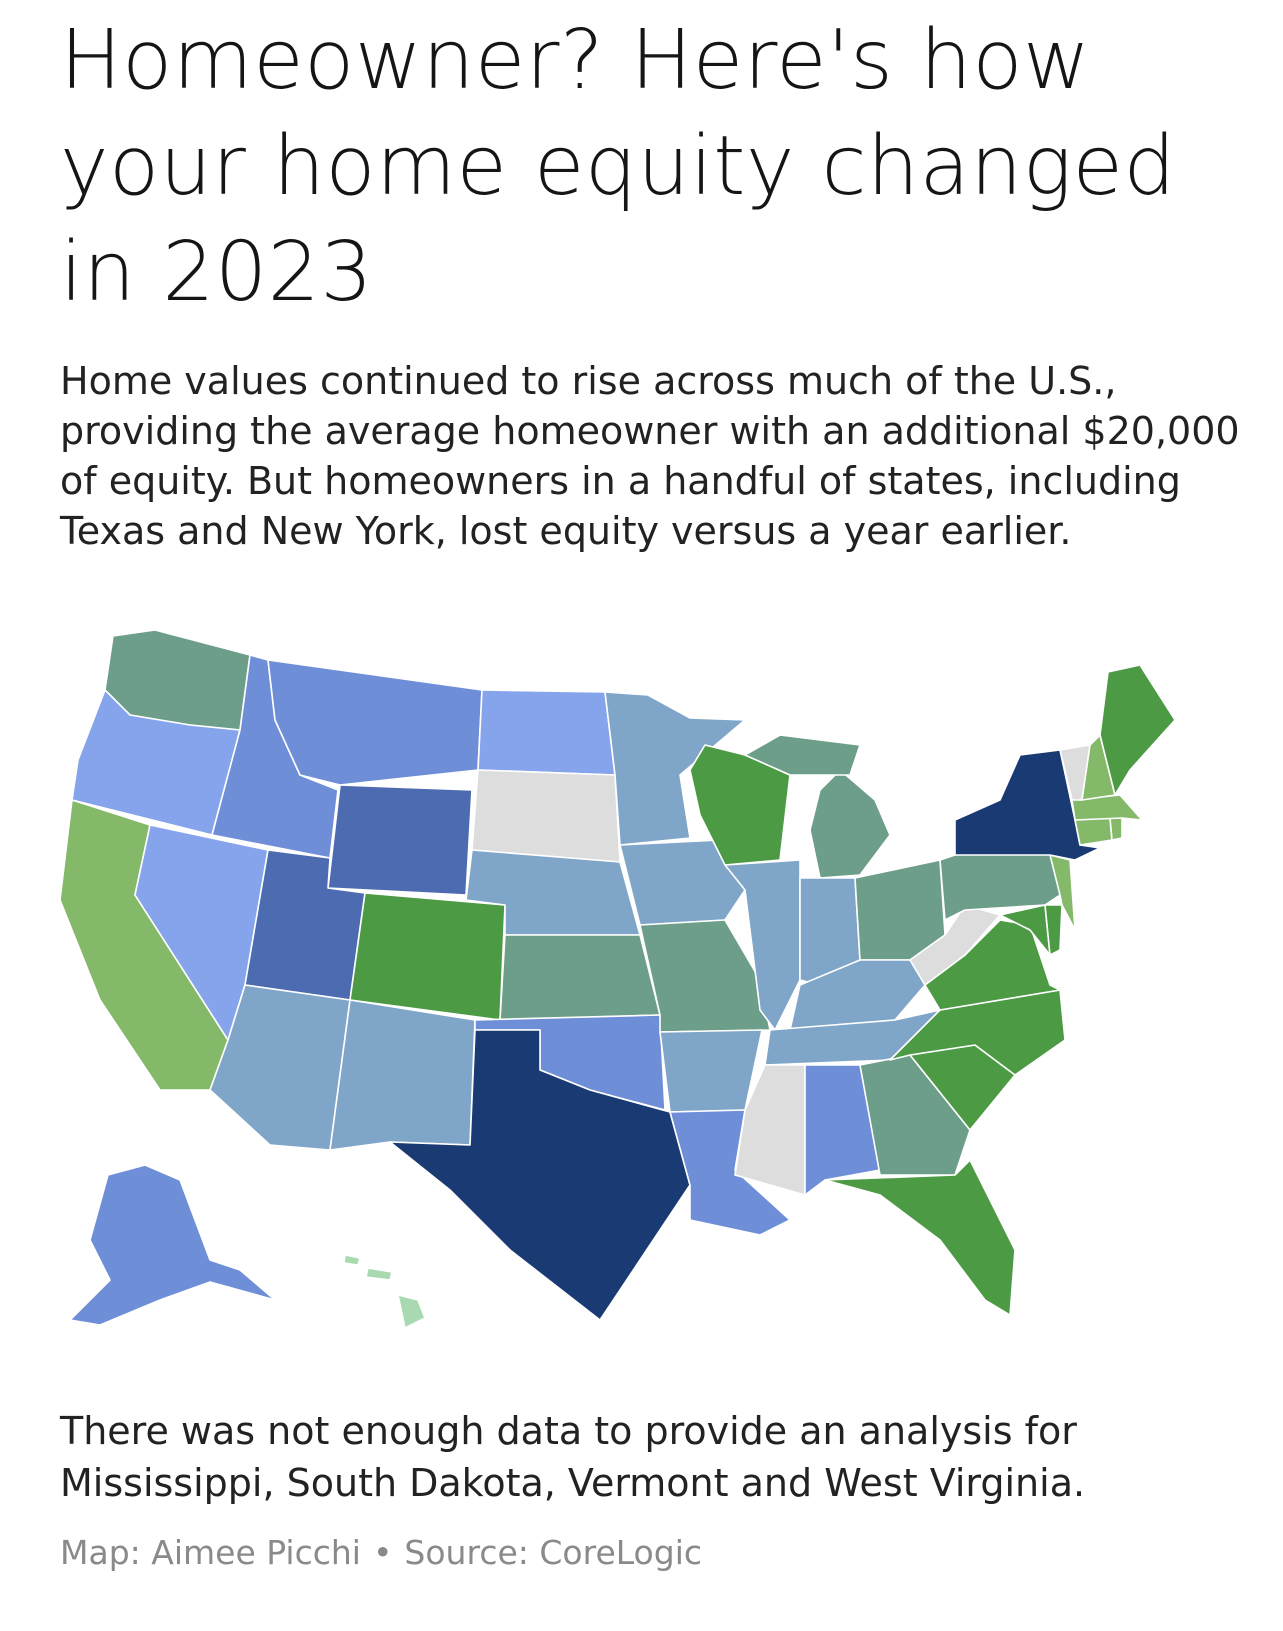  Describe the element at coordinates (682, 882) in the screenshot. I see `state-ia` at that location.